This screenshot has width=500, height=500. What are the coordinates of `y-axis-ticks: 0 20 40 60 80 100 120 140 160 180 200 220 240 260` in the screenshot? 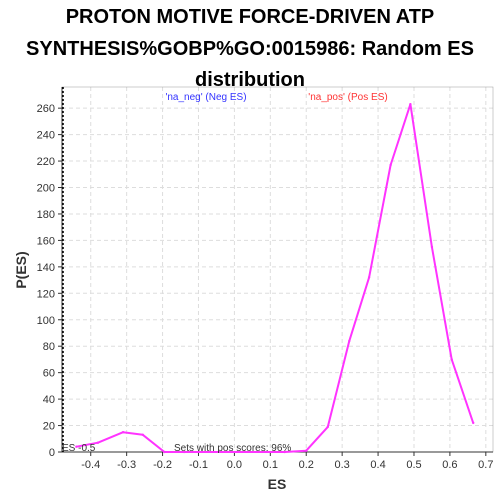 It's located at (49, 281).